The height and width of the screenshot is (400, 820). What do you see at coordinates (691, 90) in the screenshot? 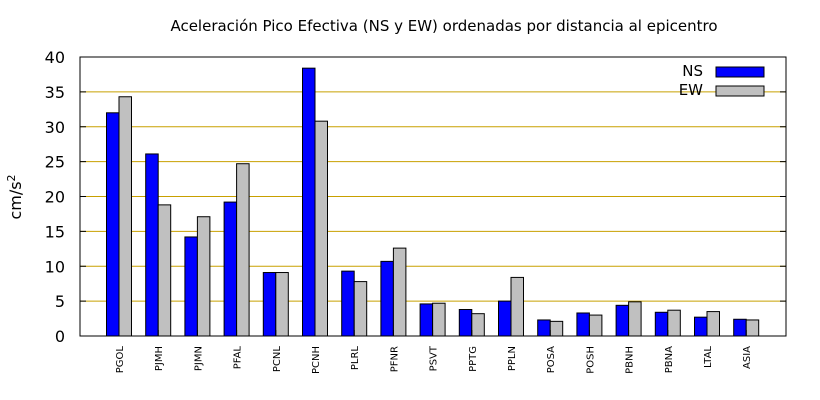
I see `legend-label-ew: EW` at bounding box center [691, 90].